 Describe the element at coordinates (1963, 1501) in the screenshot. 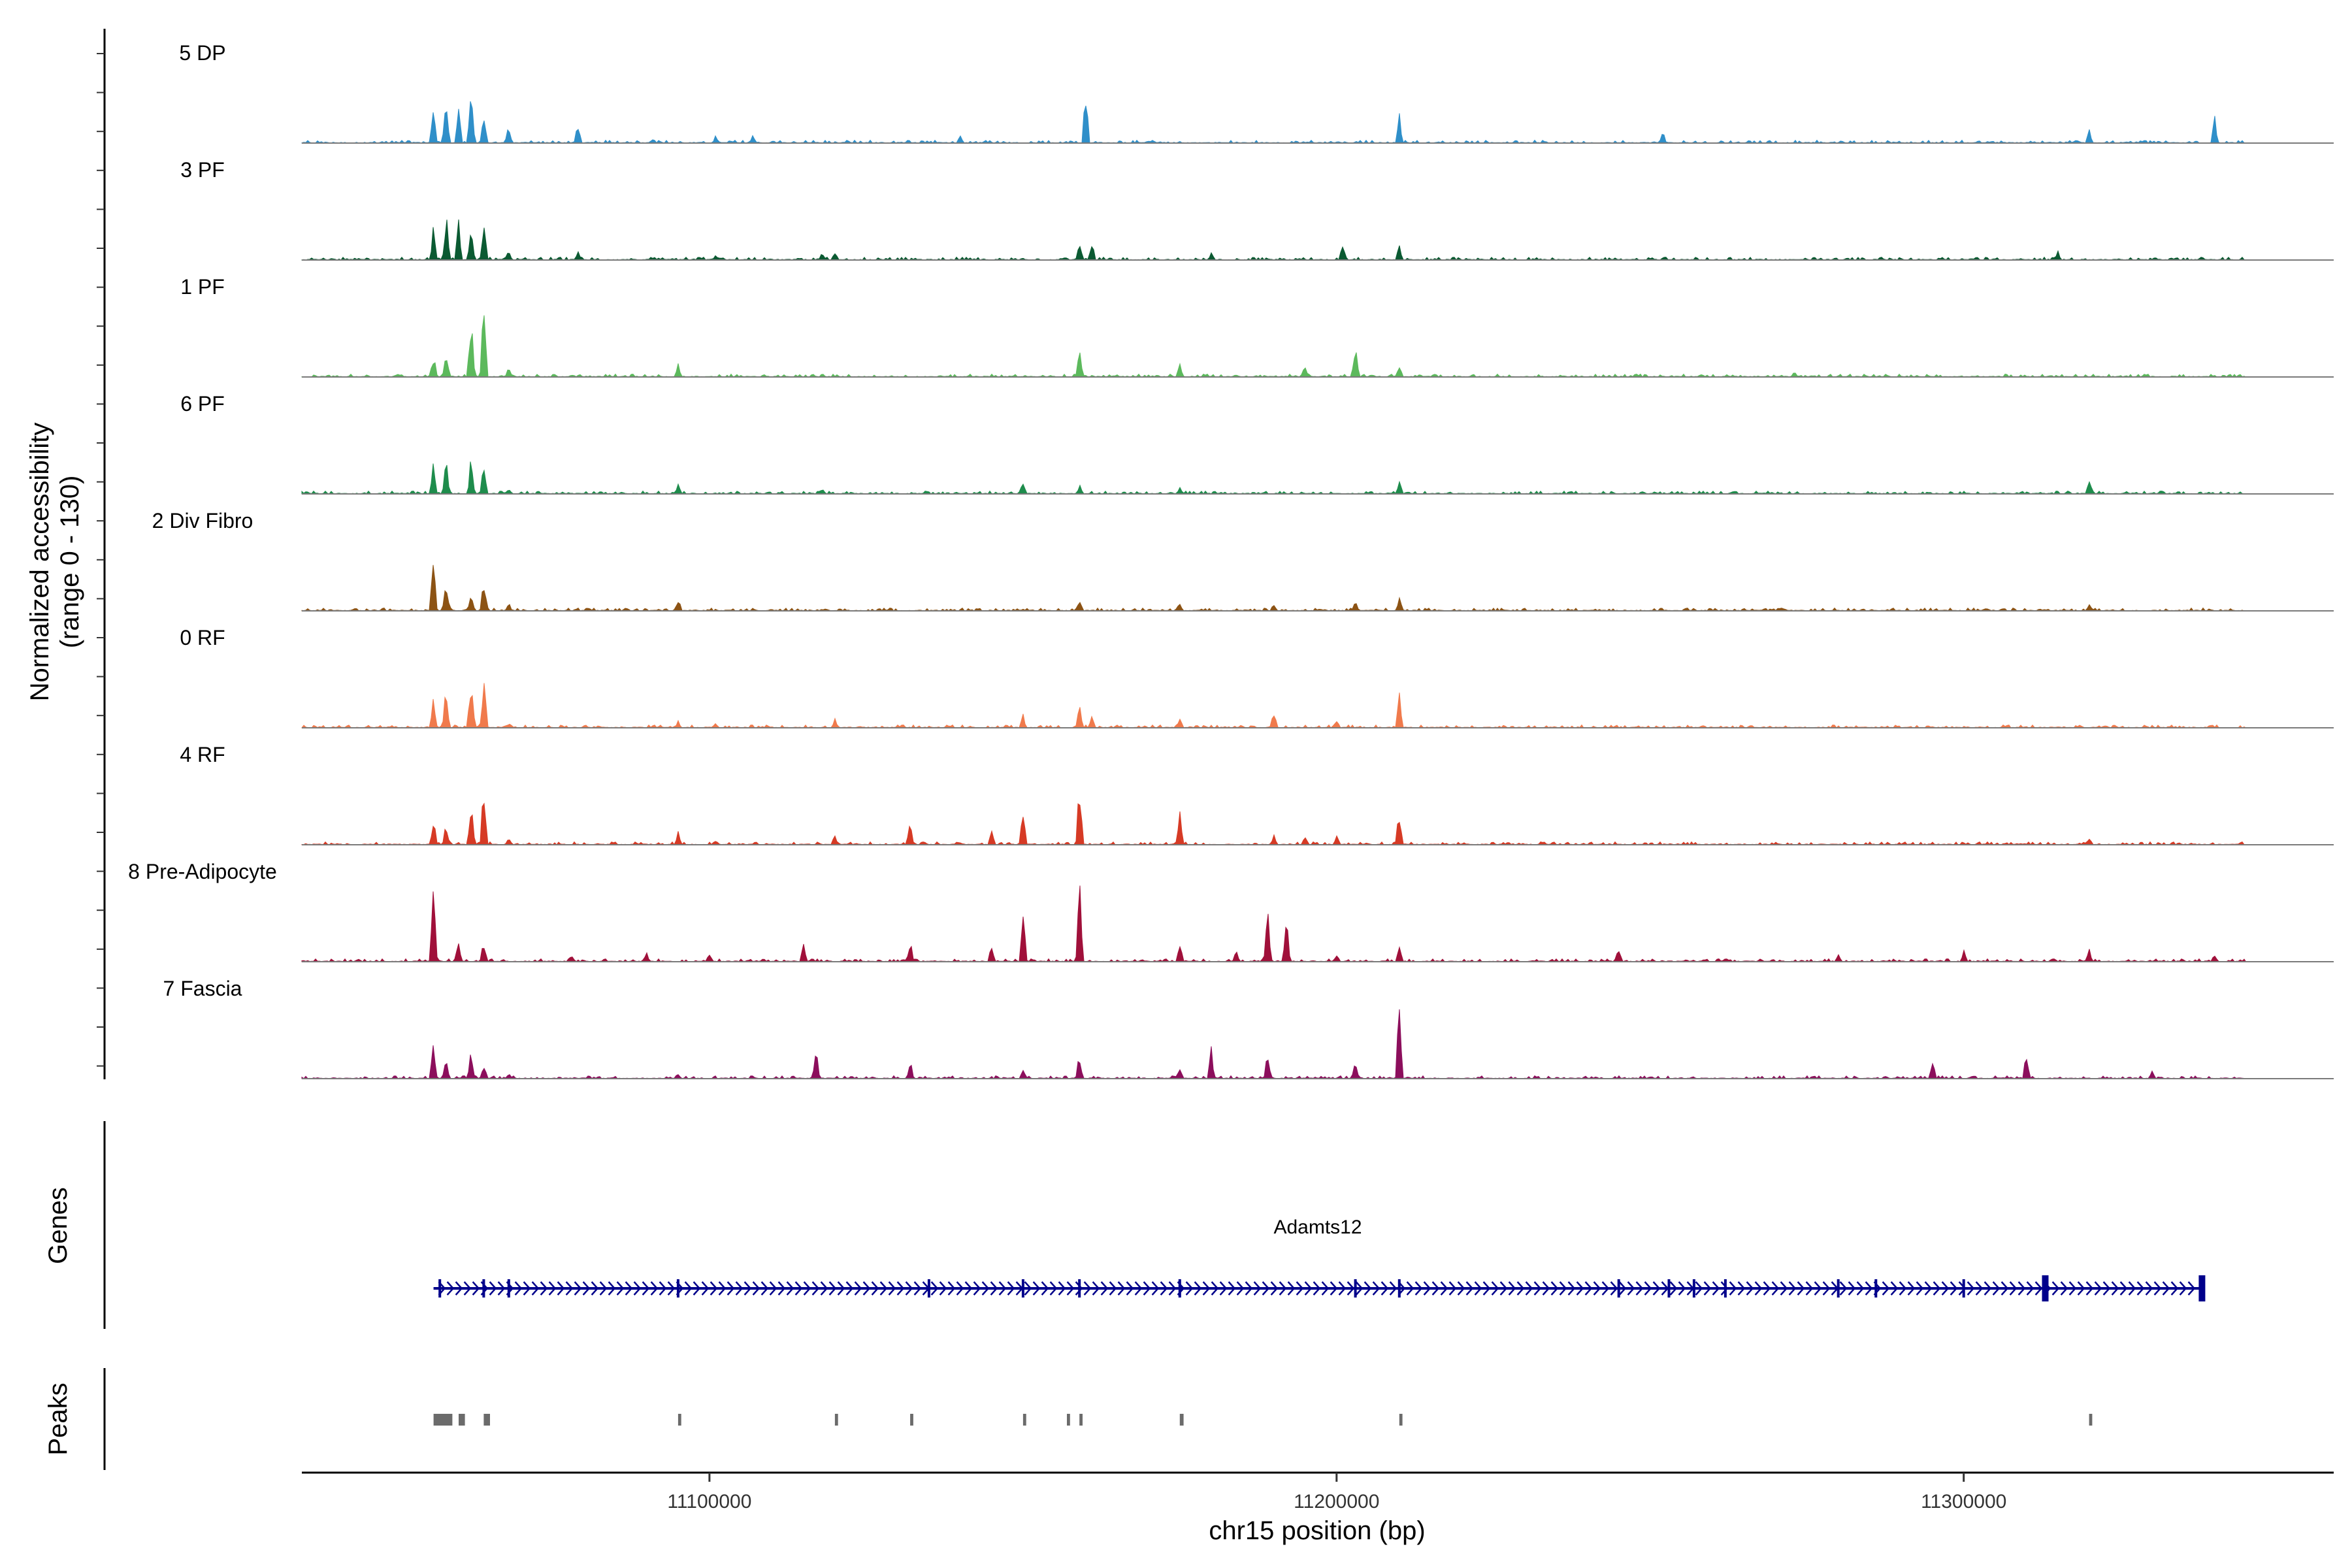

I see `x-tick-label: 11300000` at that location.